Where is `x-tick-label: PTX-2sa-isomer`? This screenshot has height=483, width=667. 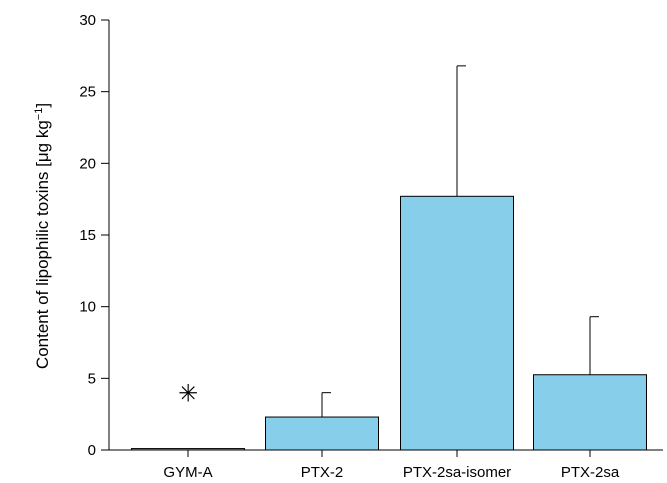 x-tick-label: PTX-2sa-isomer is located at coordinates (457, 472).